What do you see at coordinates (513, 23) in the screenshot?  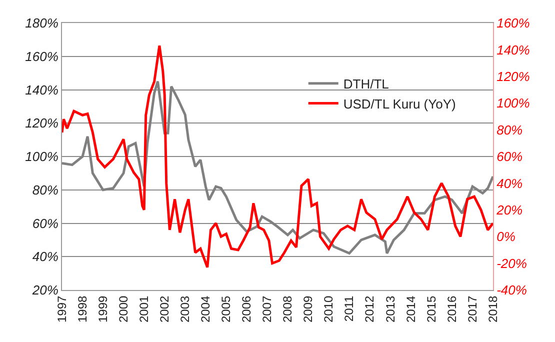 I see `y2-tick-label: 160%` at bounding box center [513, 23].